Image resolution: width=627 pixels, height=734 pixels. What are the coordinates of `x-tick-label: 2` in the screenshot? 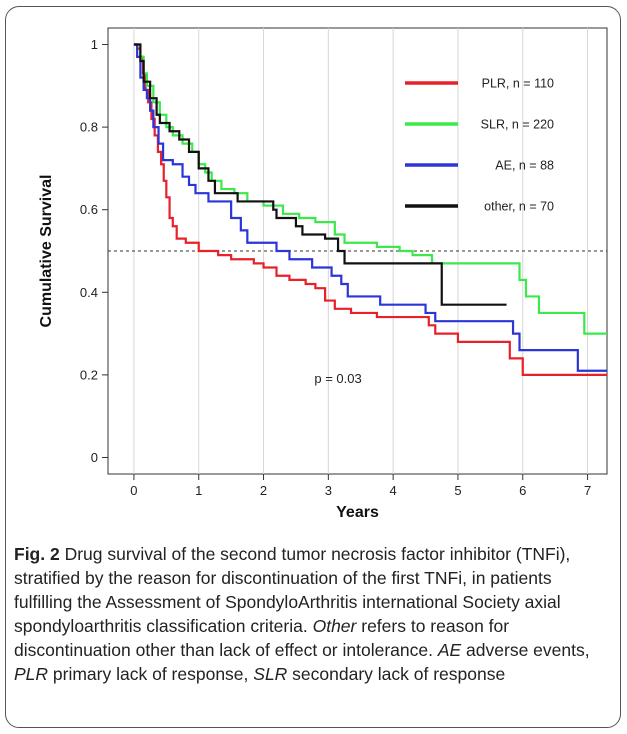 It's located at (263, 490).